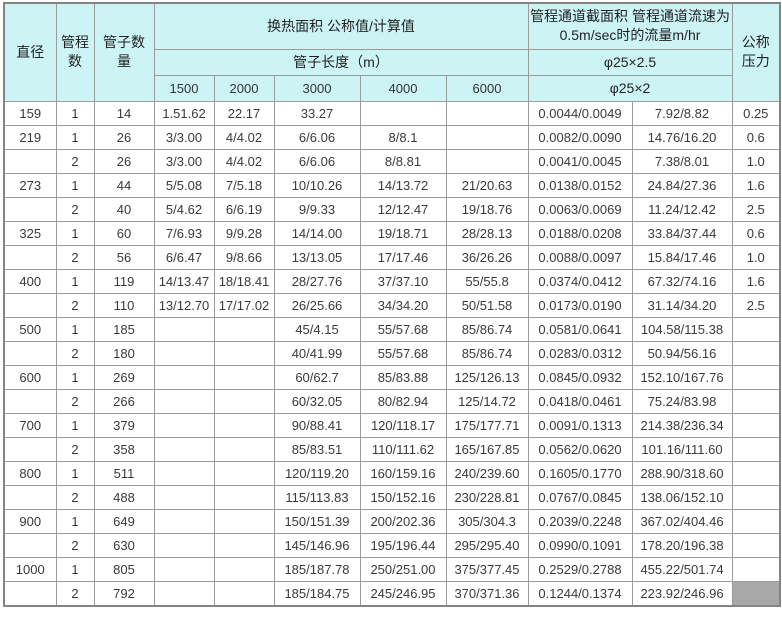 The image size is (782, 633). Describe the element at coordinates (30, 52) in the screenshot. I see `header-diameter: 直径` at that location.